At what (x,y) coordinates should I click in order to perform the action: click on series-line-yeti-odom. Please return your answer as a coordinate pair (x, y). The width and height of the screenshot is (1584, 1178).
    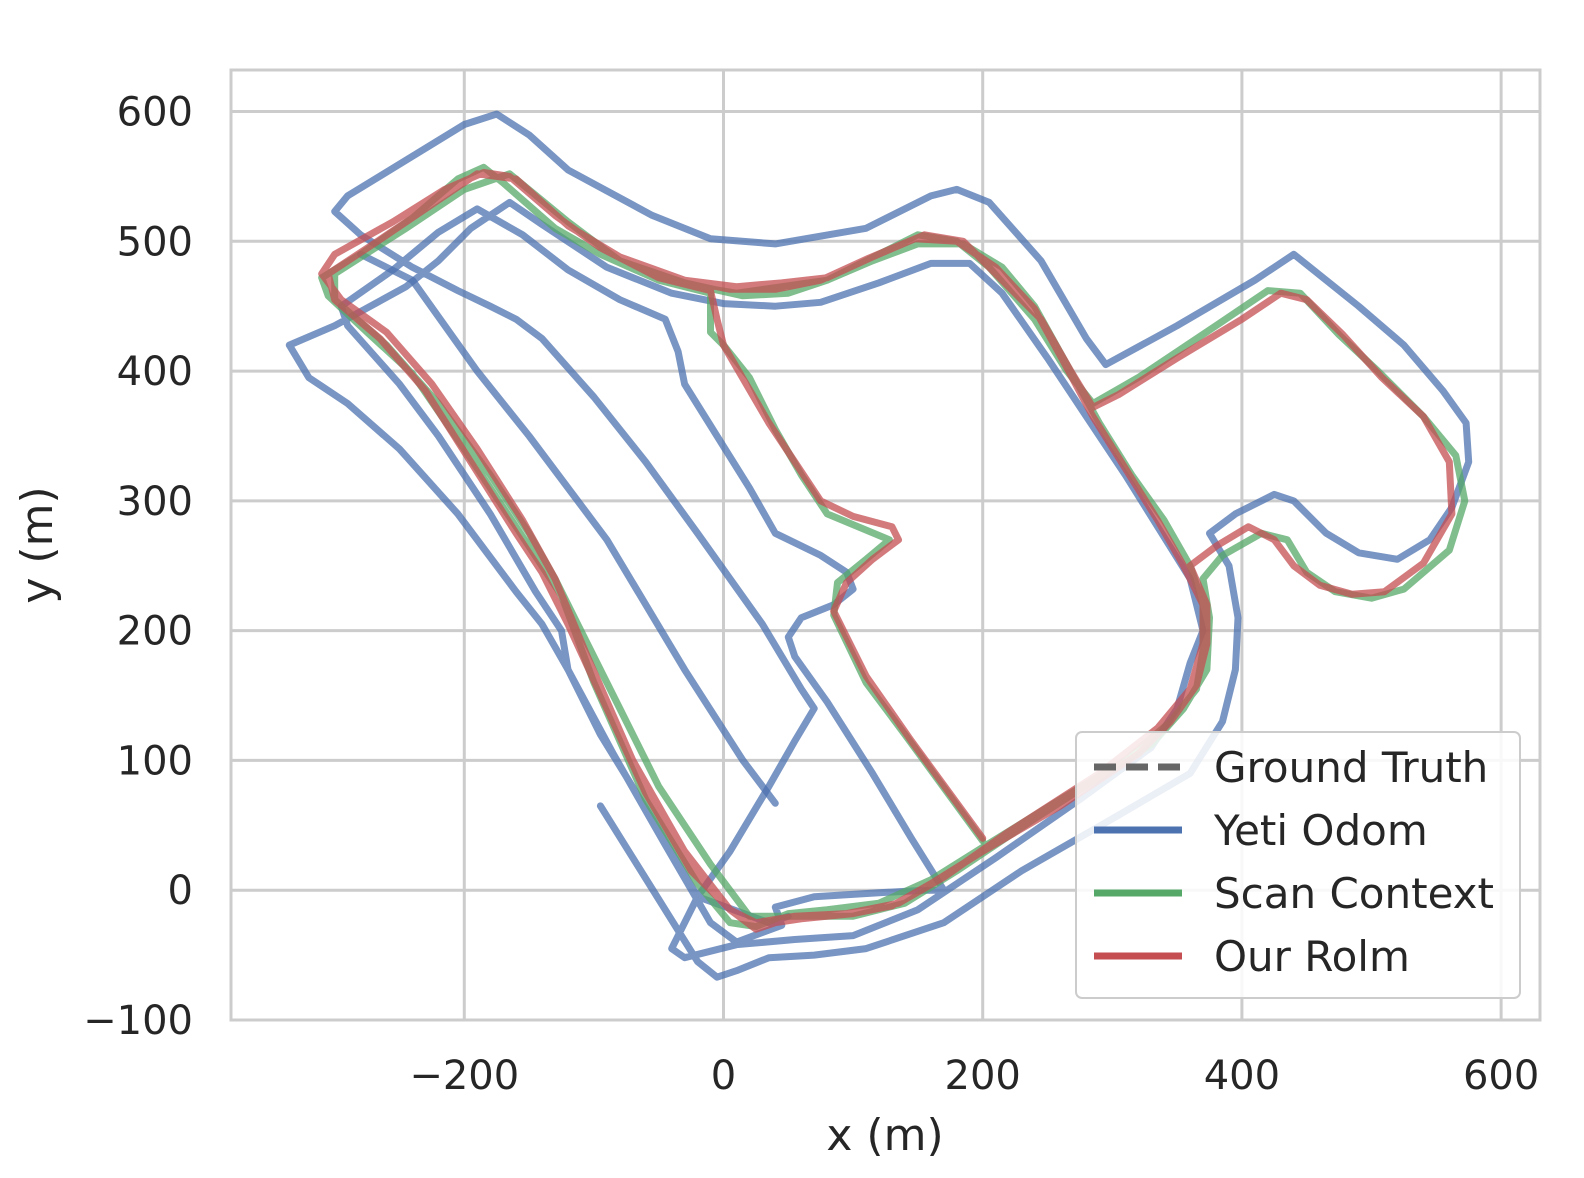
    Looking at the image, I should click on (568, 528).